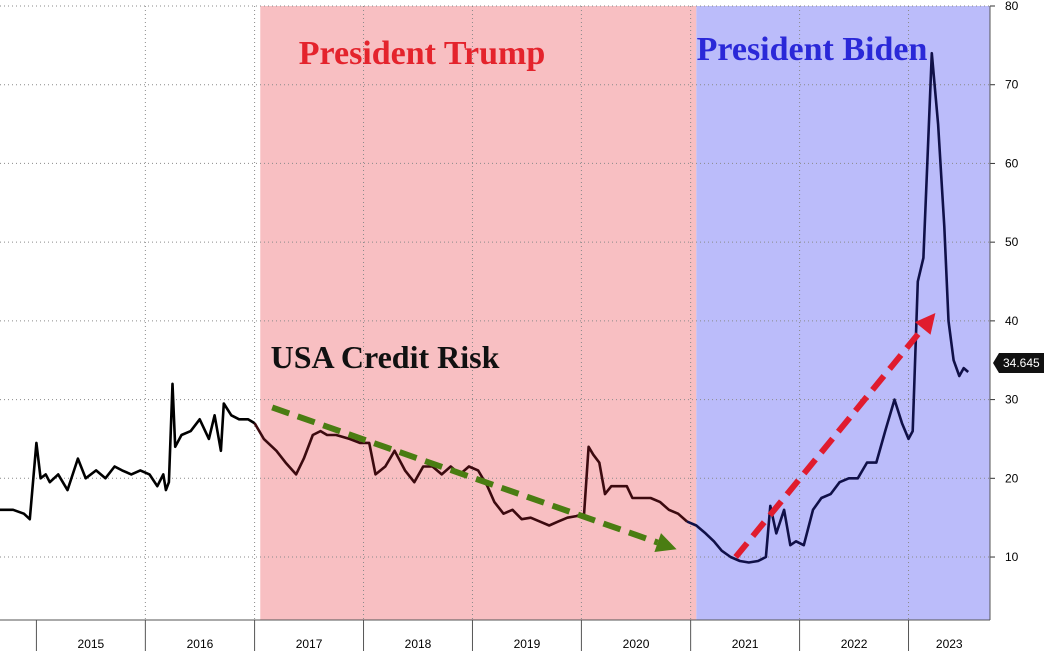 This screenshot has height=651, width=1044. I want to click on y-tick-label: 40, so click(1012, 321).